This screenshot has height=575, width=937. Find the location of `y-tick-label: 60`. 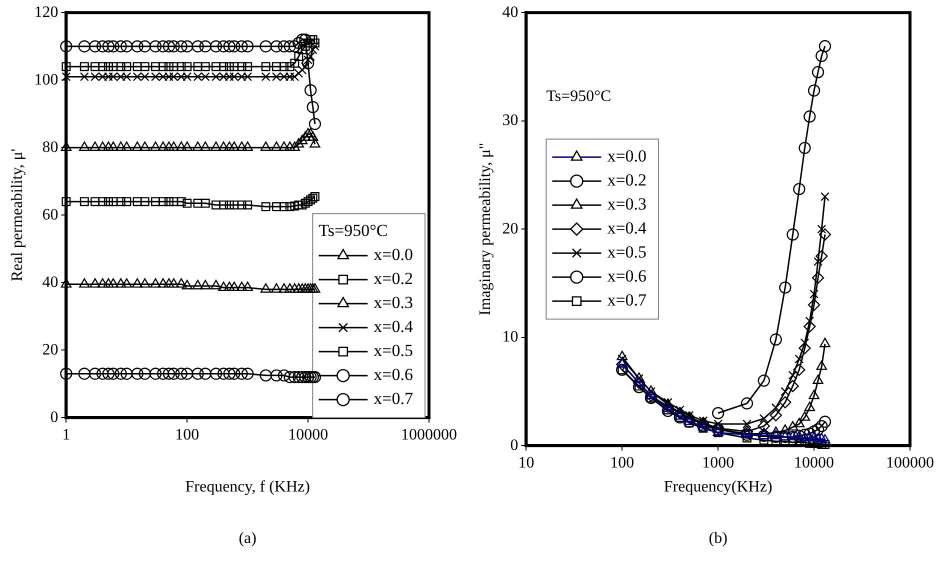

y-tick-label: 60 is located at coordinates (50, 215).